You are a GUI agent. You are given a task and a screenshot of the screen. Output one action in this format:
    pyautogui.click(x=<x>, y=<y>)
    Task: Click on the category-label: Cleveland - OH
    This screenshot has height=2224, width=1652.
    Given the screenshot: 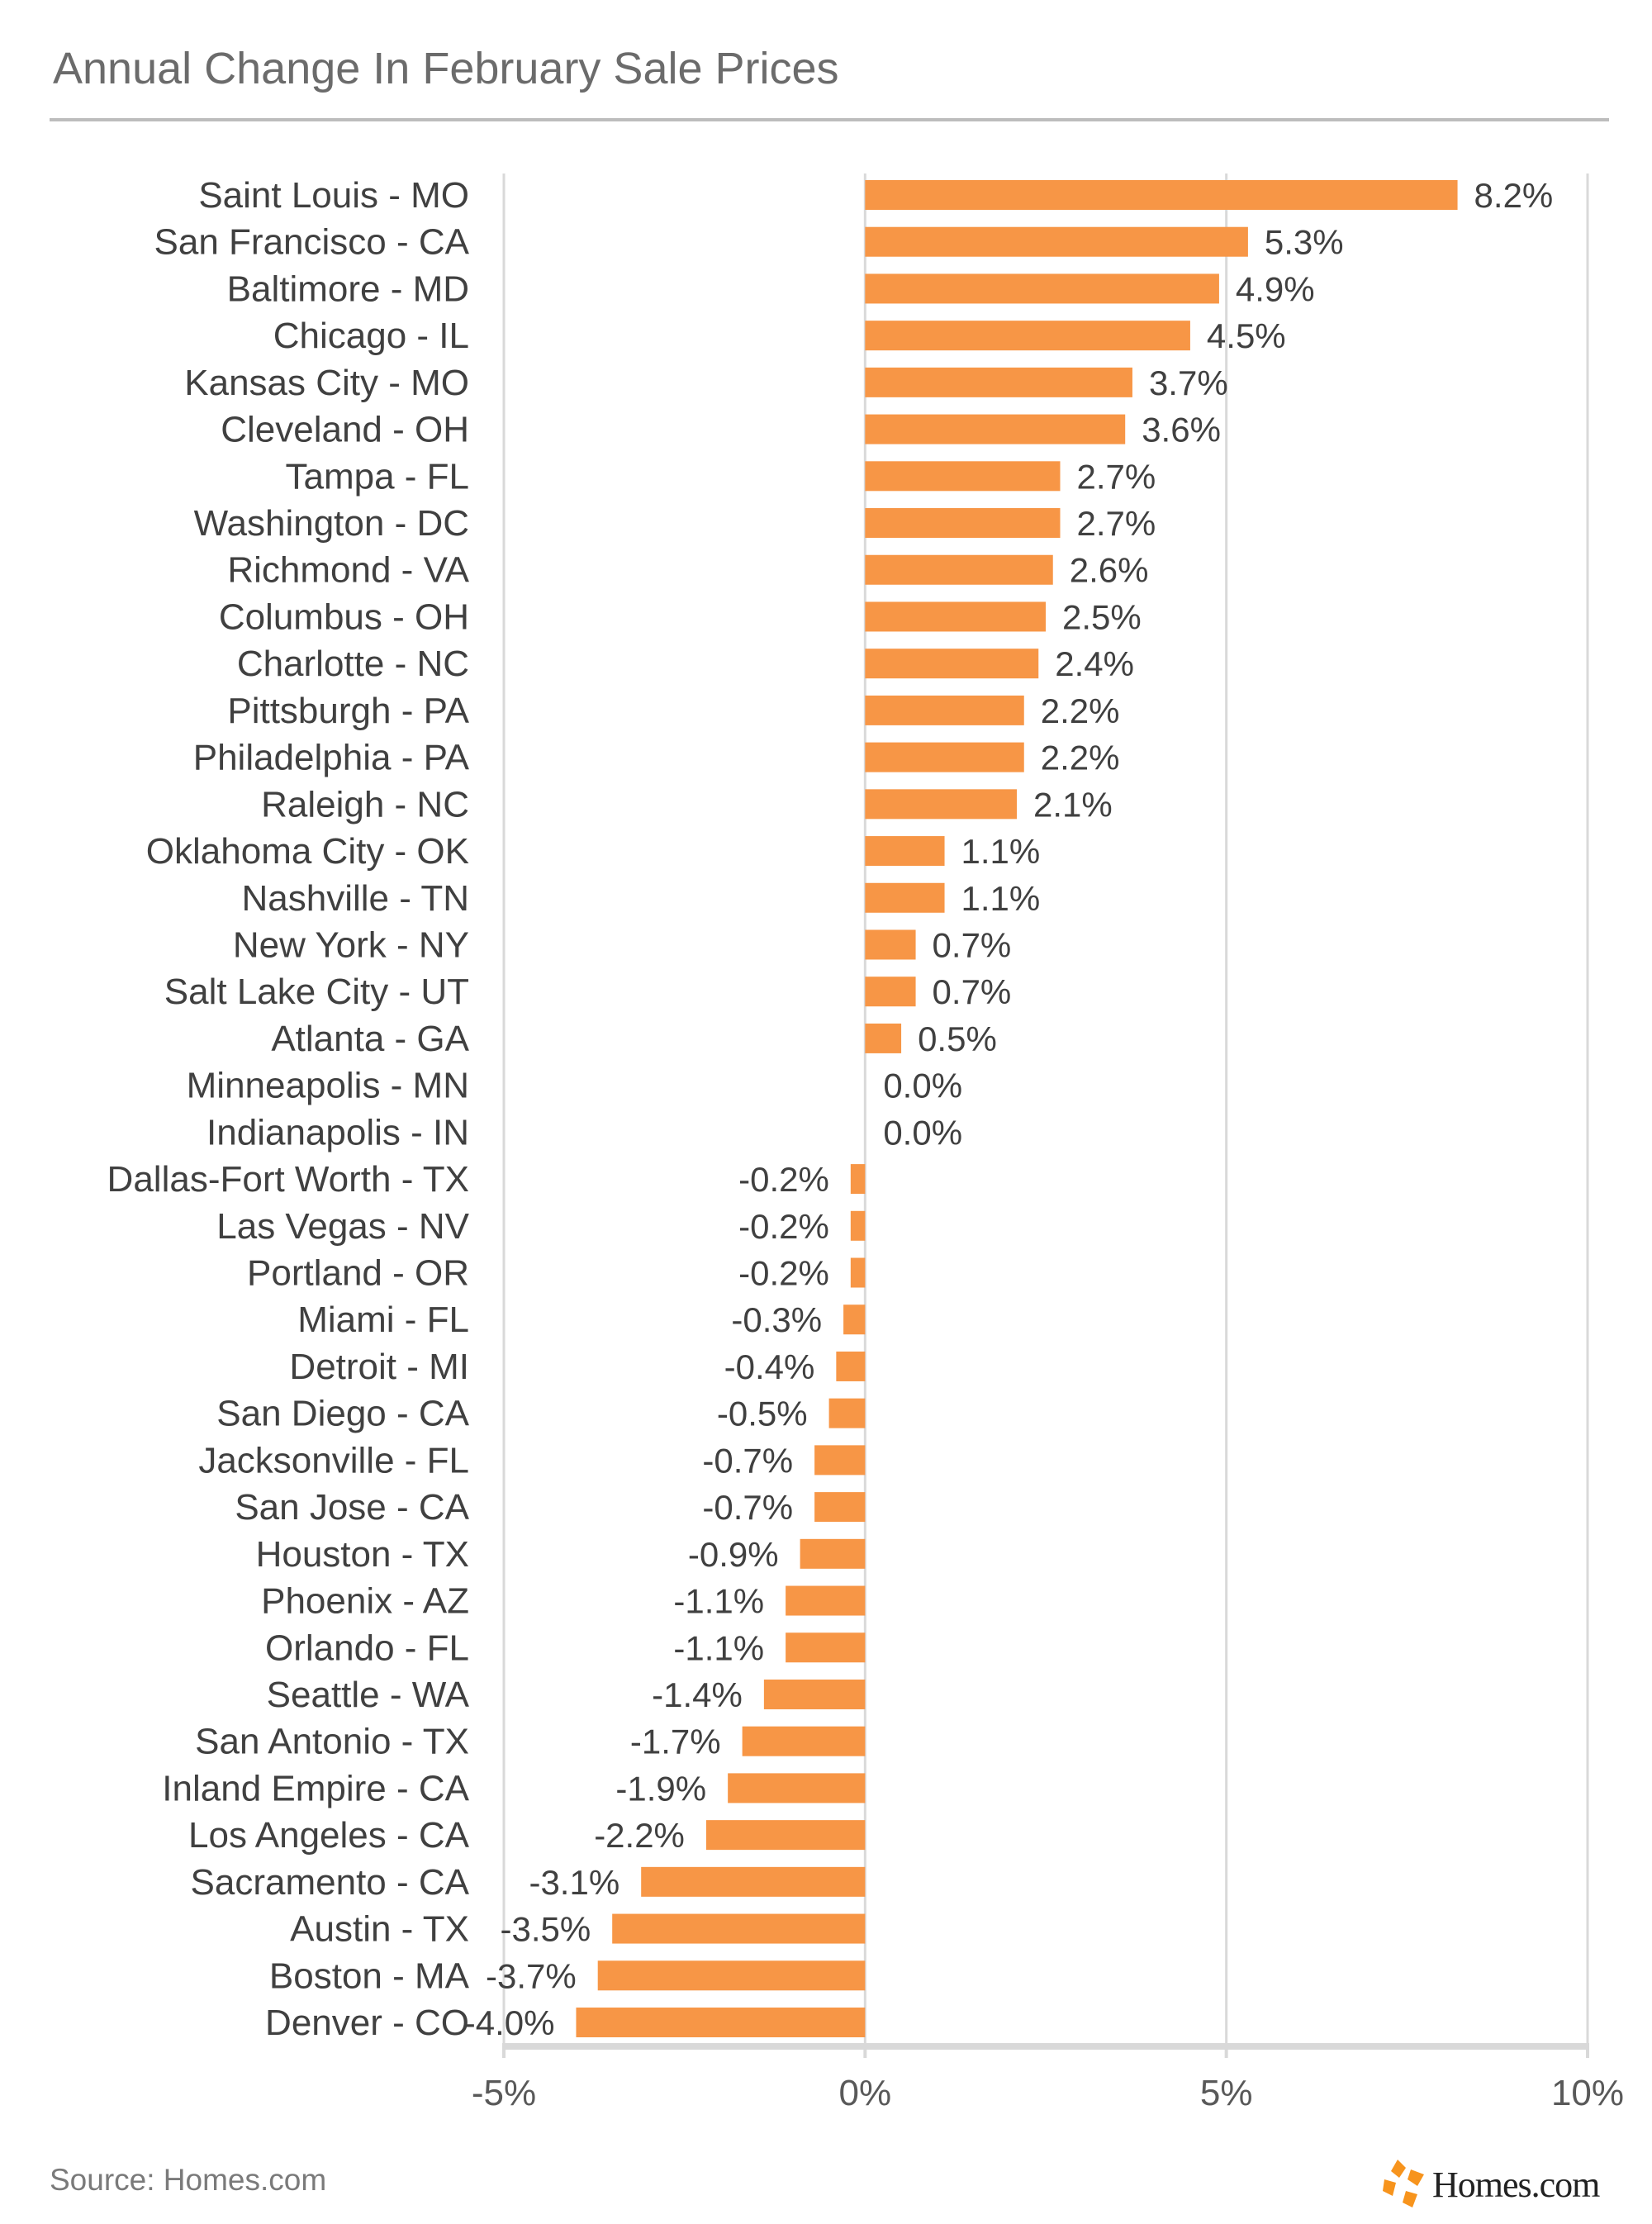 What is the action you would take?
    pyautogui.click(x=345, y=430)
    